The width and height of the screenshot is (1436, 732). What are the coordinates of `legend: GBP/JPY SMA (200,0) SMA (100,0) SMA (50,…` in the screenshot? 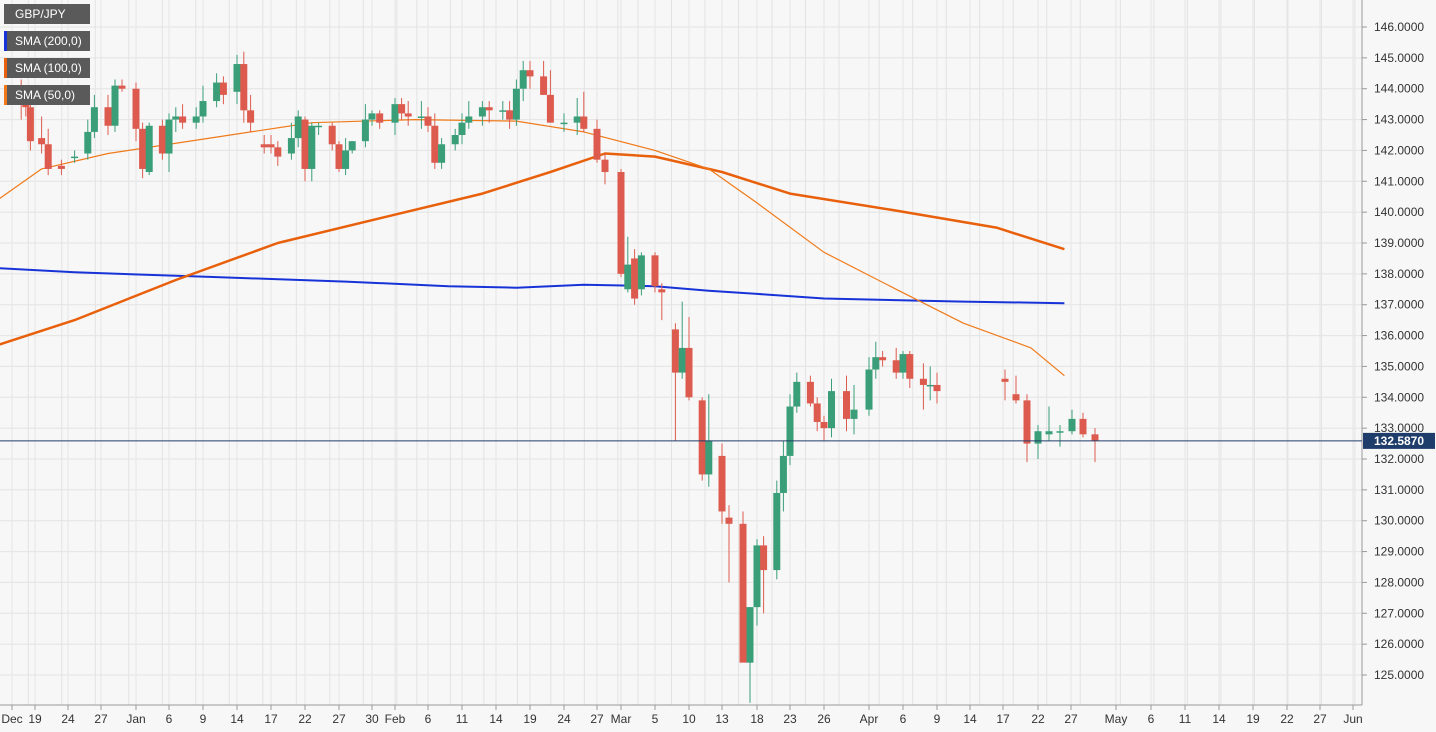 It's located at (47, 58).